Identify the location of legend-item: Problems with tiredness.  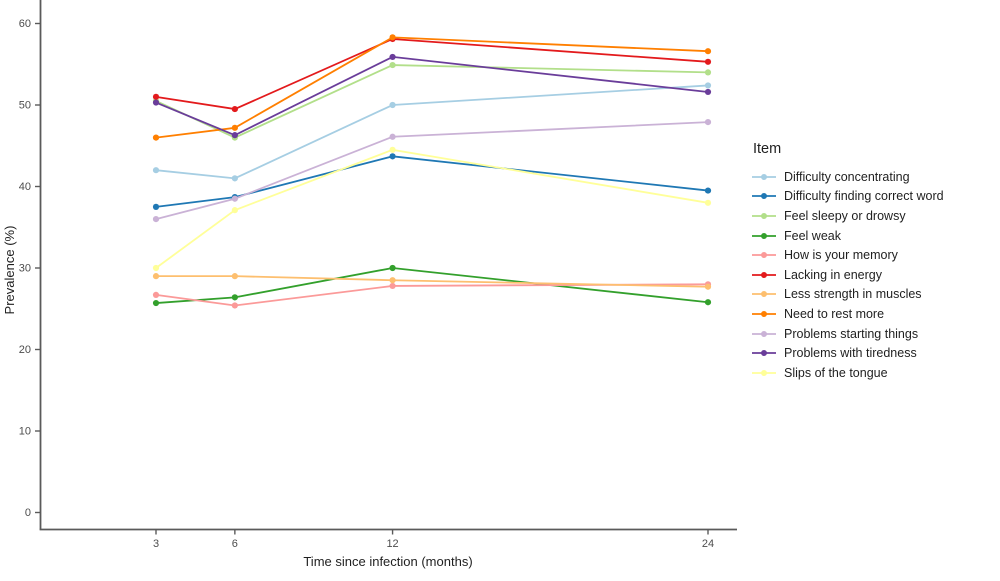
(847, 353).